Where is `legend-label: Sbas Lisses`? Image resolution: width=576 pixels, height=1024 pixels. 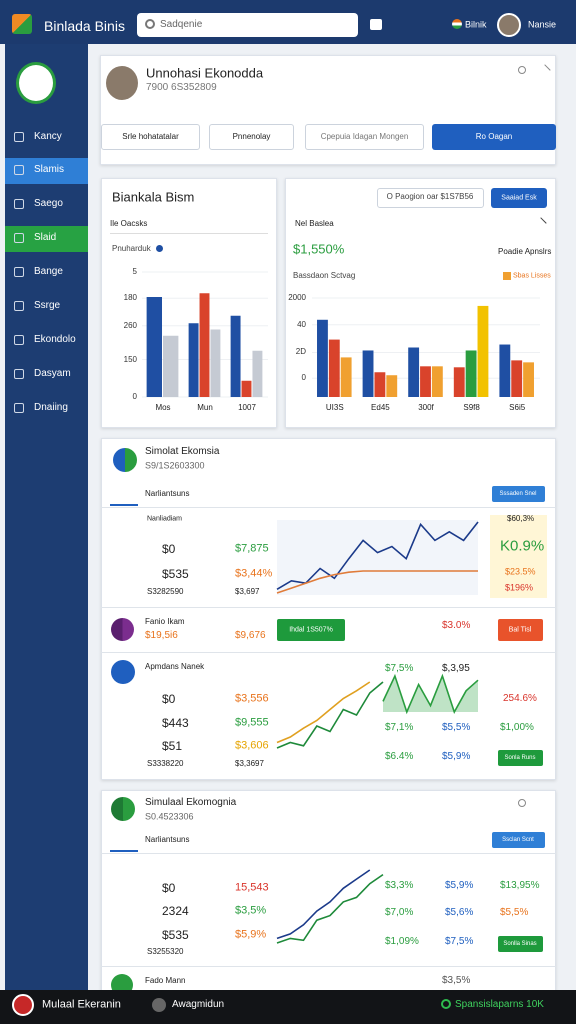 legend-label: Sbas Lisses is located at coordinates (532, 276).